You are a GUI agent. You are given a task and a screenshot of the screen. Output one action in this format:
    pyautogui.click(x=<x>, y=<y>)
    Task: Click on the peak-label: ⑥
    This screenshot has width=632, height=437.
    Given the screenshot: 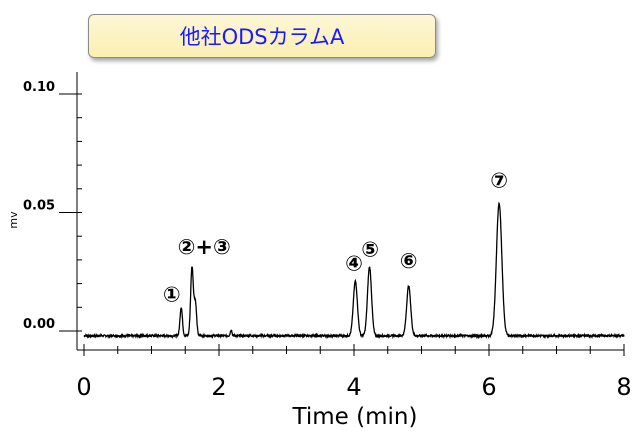 What is the action you would take?
    pyautogui.click(x=409, y=261)
    